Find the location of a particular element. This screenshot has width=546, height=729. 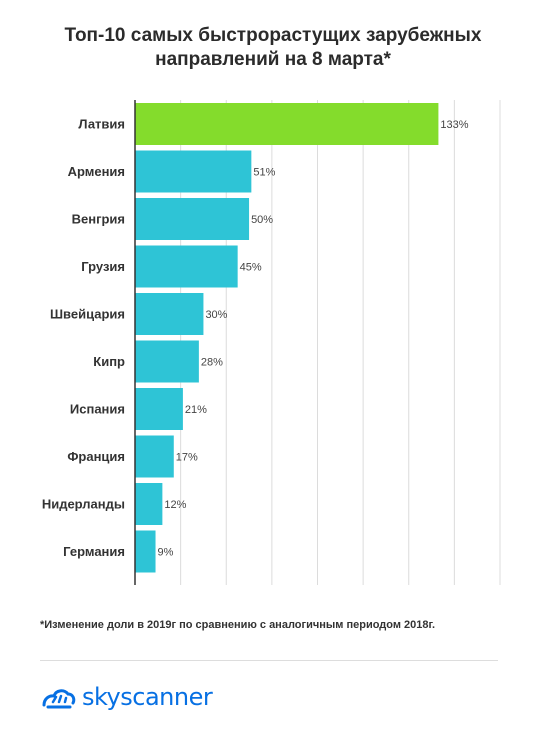

skyscanner-cloud-icon is located at coordinates (59, 699).